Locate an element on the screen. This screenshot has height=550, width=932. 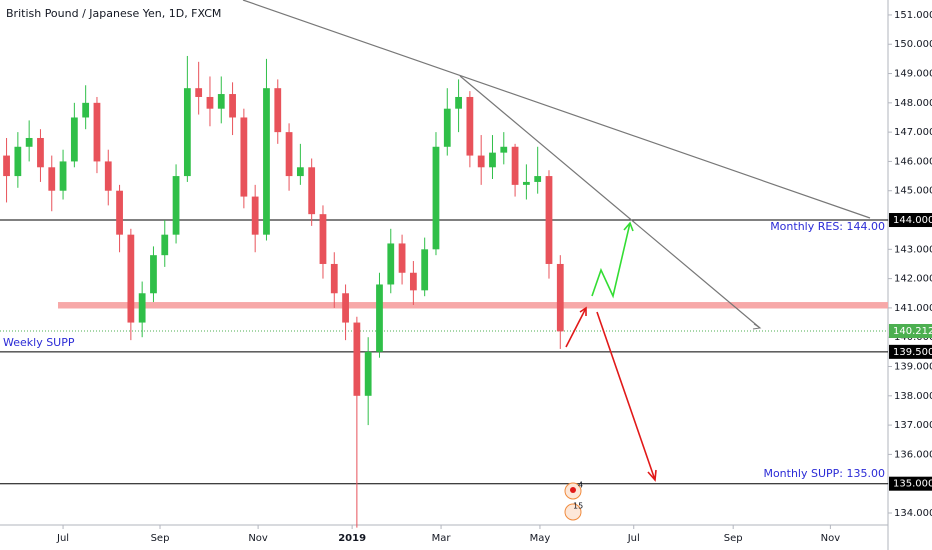
x-tick-label: 2019 is located at coordinates (352, 538).